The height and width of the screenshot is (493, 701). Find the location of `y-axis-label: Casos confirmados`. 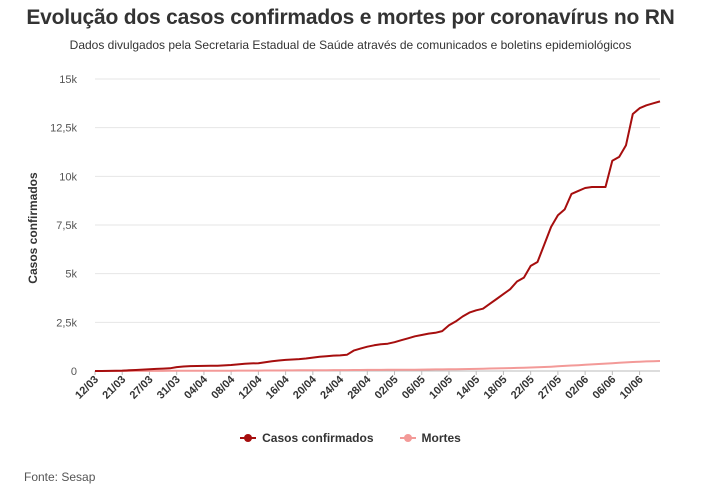

y-axis-label: Casos confirmados is located at coordinates (33, 228).